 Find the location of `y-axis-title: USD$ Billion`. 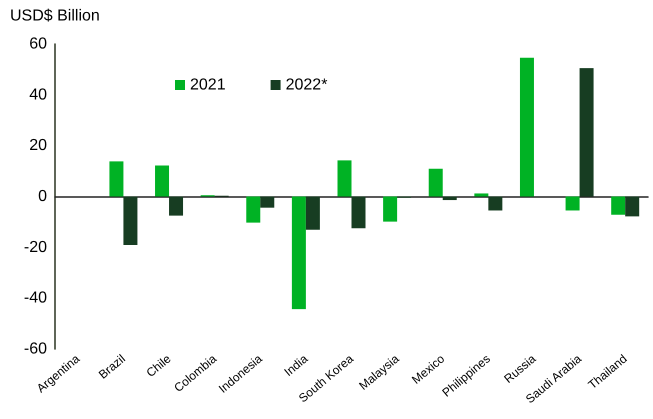

y-axis-title: USD$ Billion is located at coordinates (55, 16).